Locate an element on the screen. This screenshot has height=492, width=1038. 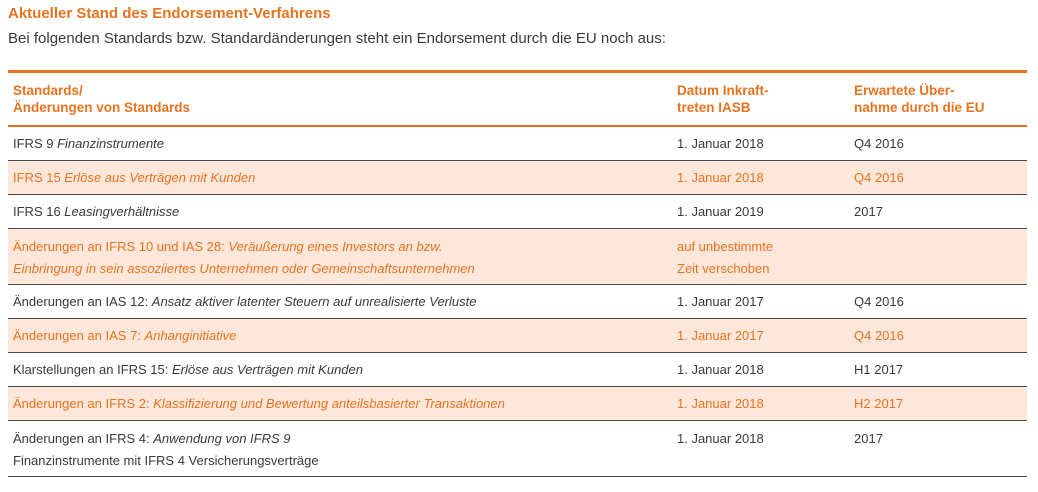
date-line1: auf unbestimmte is located at coordinates (725, 246).